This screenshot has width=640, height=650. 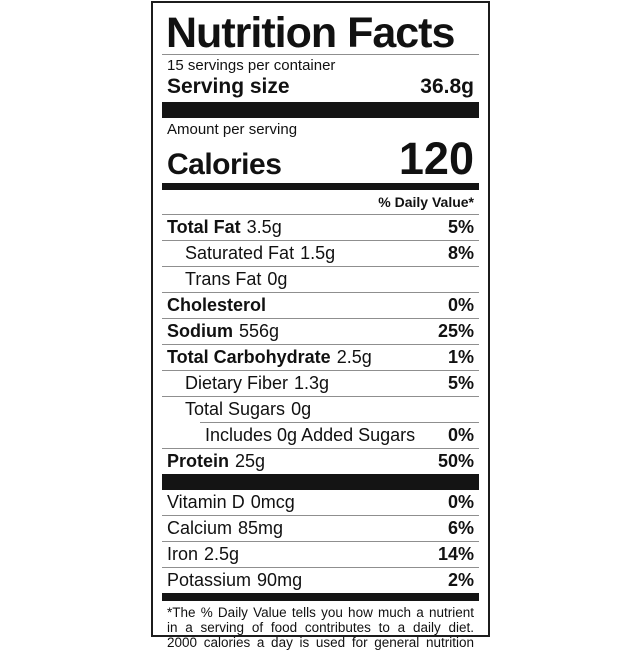 I want to click on nutrient-amount: 556g, so click(x=259, y=331).